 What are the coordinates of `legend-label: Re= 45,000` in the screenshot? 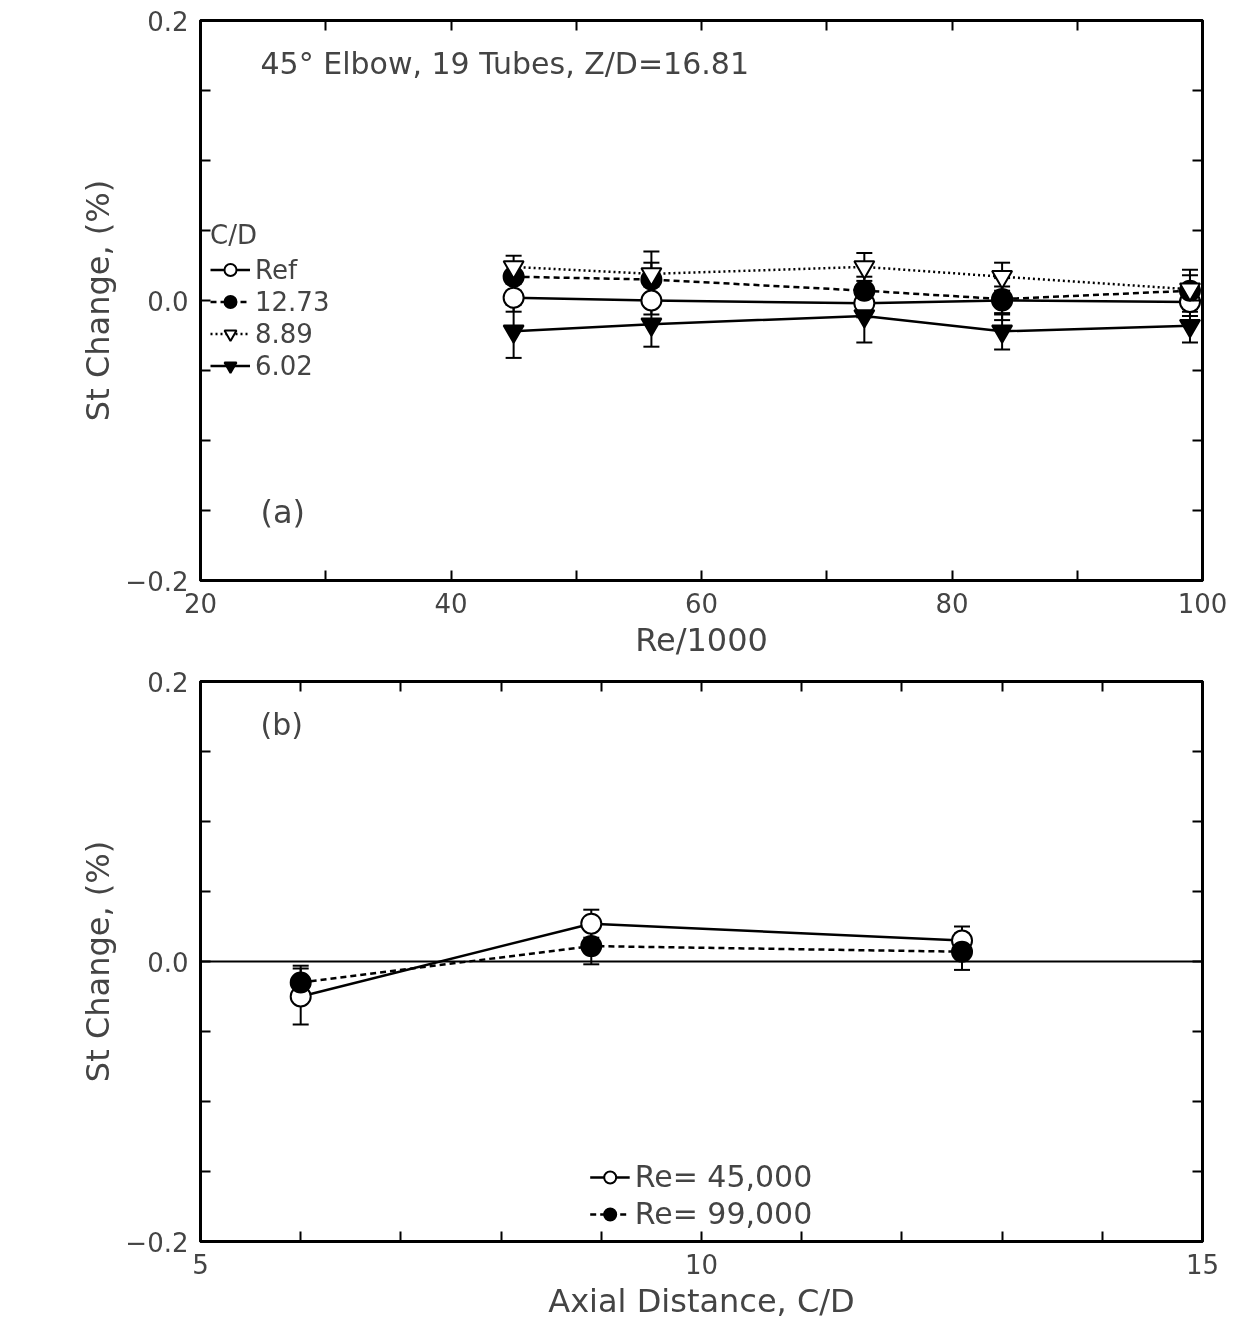 It's located at (723, 1176).